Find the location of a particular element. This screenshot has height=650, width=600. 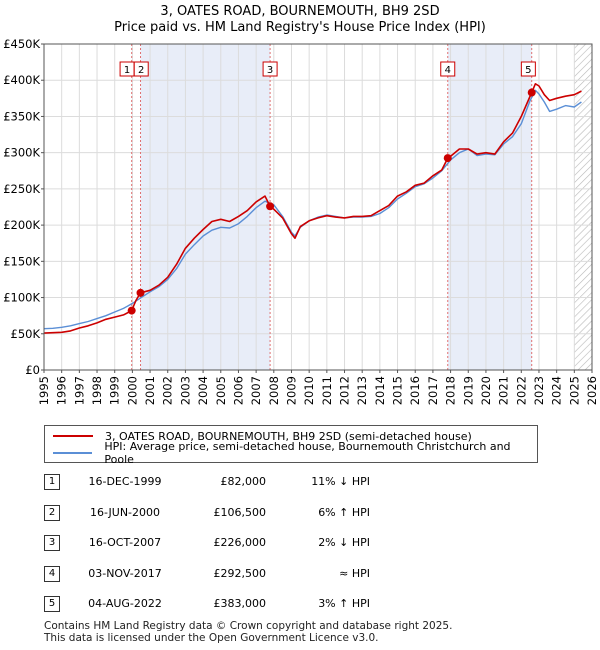

marker-label-3: 3 is located at coordinates (270, 70).